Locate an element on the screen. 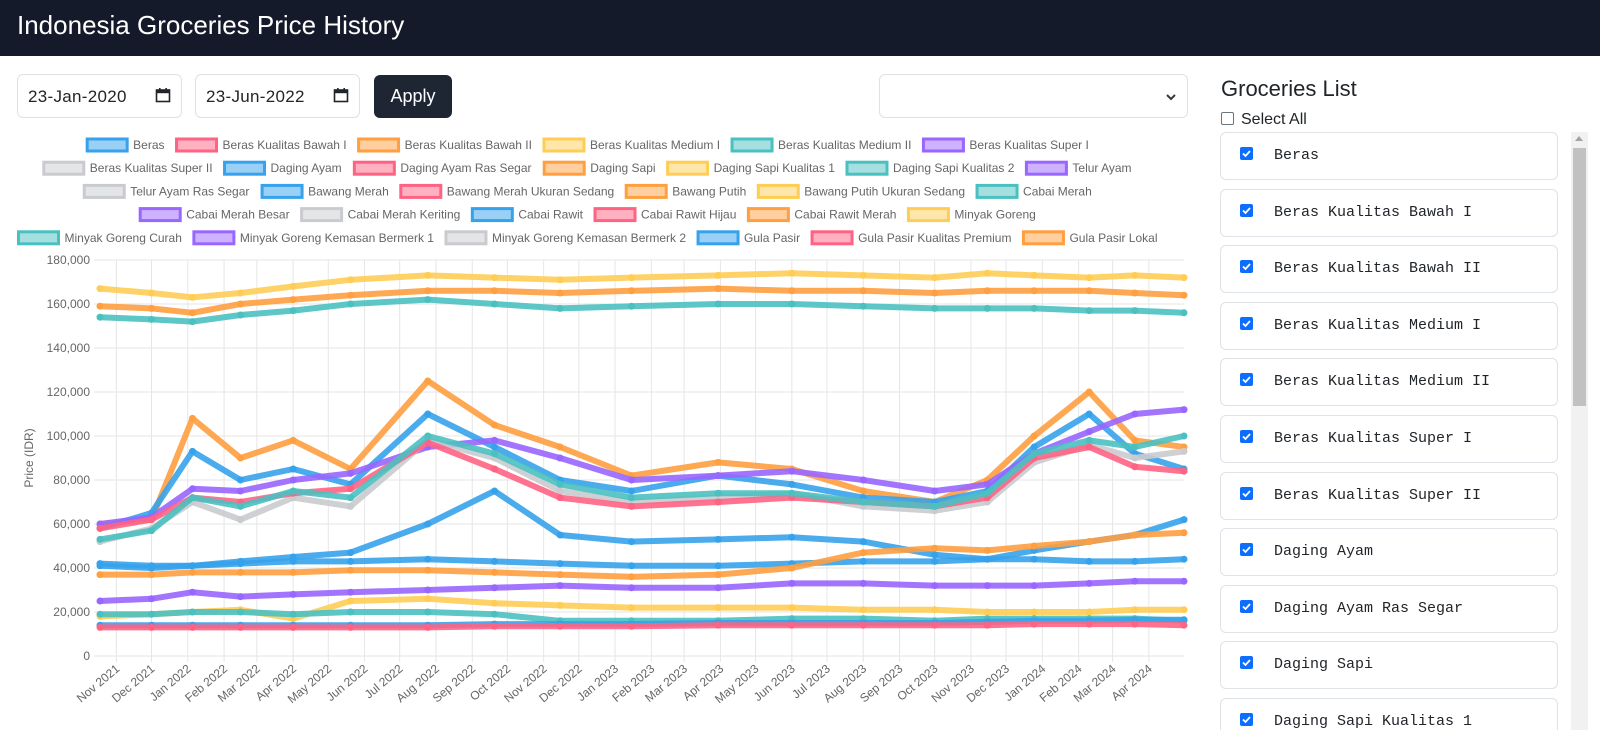 The width and height of the screenshot is (1600, 730). legend-label: Gula Pasir Kualitas Premium is located at coordinates (934, 238).